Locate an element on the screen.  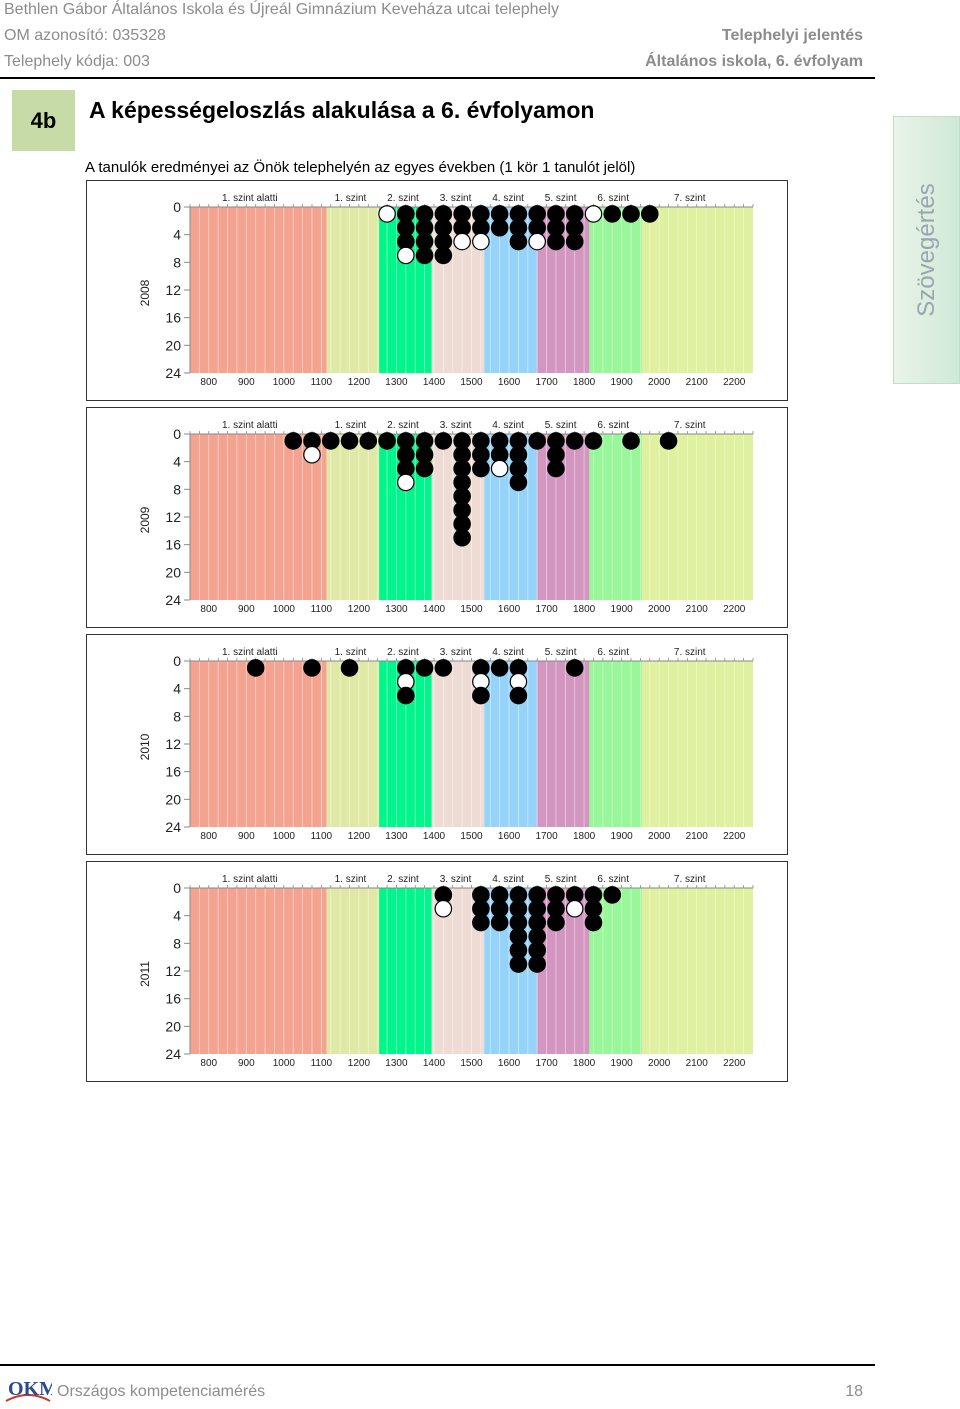
header-divider is located at coordinates (437, 78).